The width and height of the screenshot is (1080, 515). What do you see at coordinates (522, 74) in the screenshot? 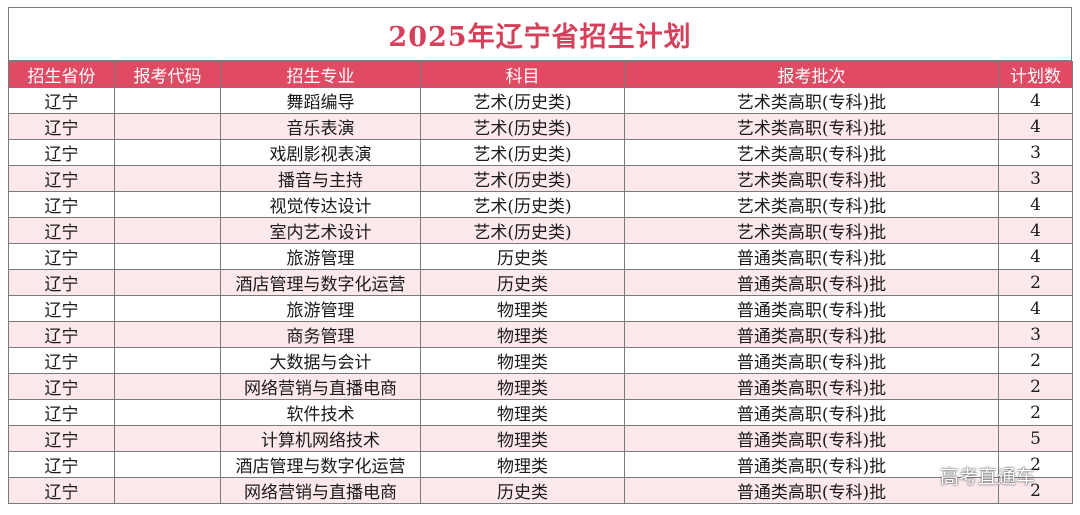
I see `header-subject: 科目` at bounding box center [522, 74].